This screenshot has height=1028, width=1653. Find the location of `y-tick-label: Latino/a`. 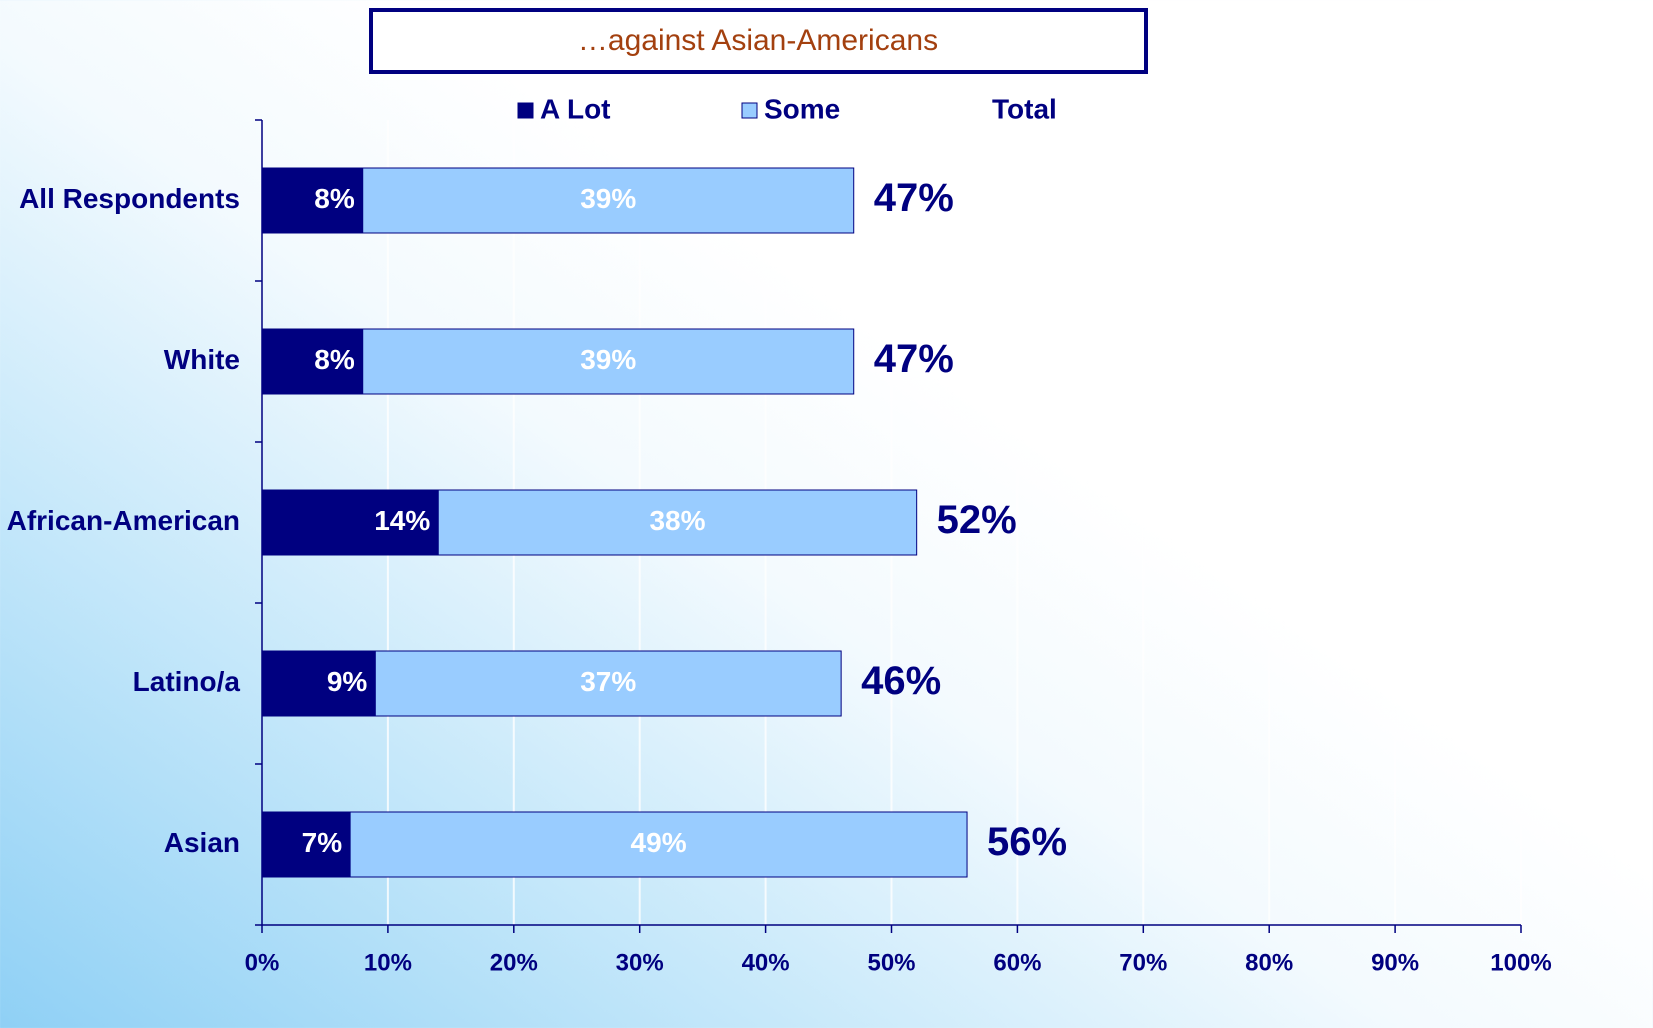

y-tick-label: Latino/a is located at coordinates (187, 681).